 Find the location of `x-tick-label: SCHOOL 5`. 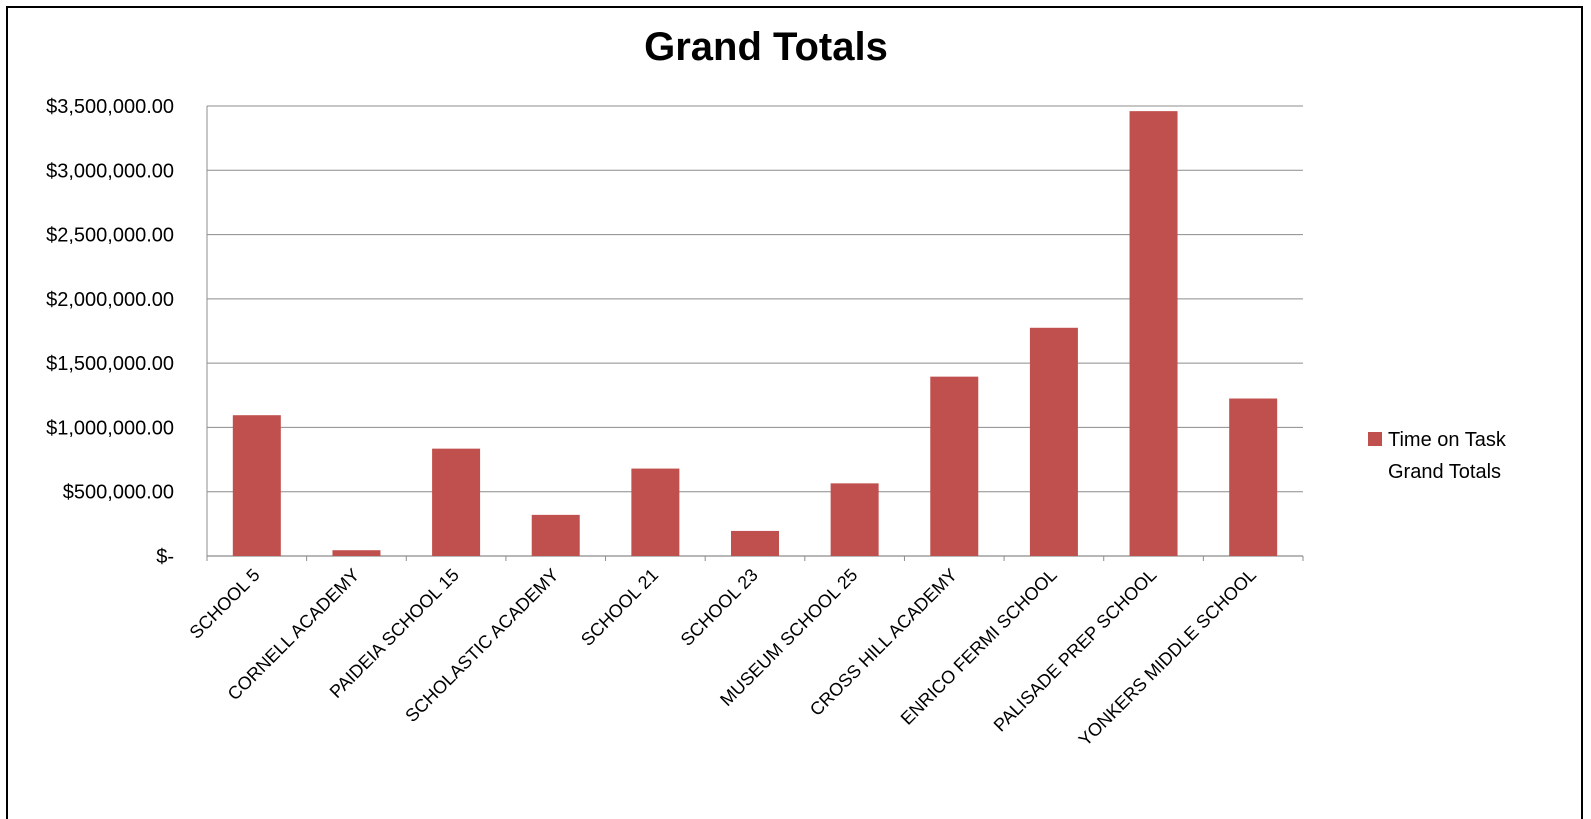

x-tick-label: SCHOOL 5 is located at coordinates (225, 604).